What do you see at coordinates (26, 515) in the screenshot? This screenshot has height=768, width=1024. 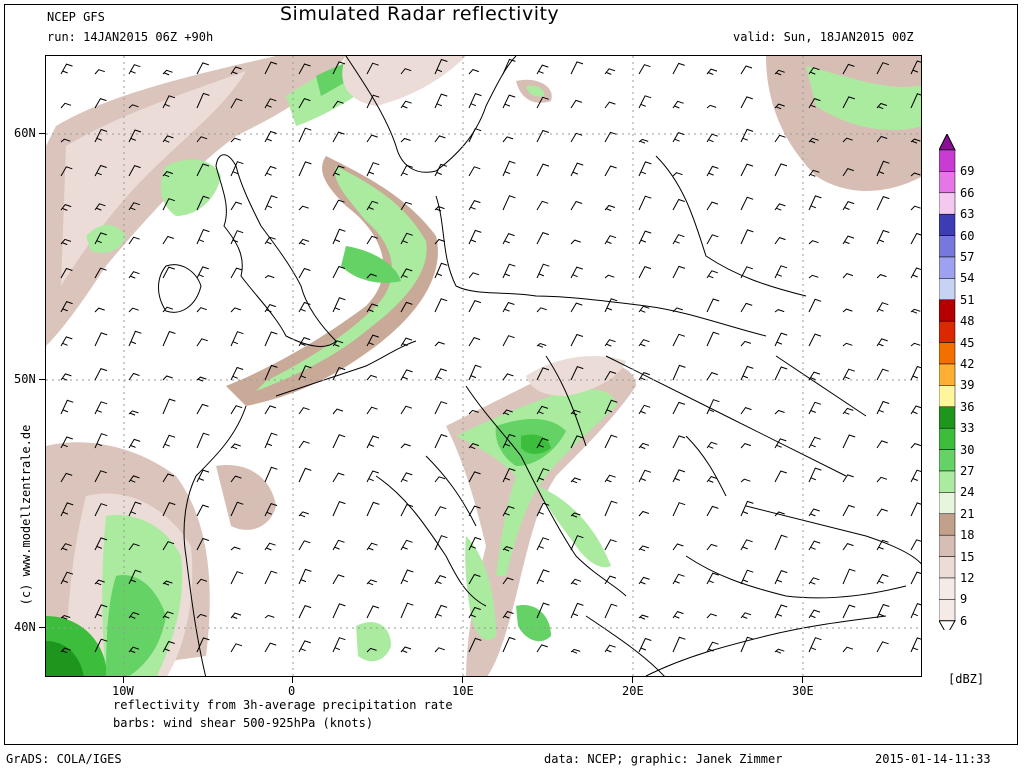 I see `watermark: (c) www.modellzentrale.de` at bounding box center [26, 515].